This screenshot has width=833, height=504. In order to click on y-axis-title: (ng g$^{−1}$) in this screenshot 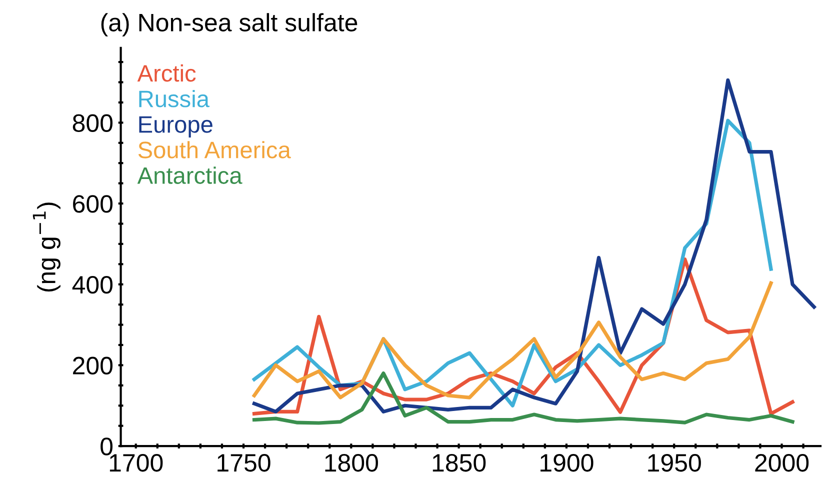, I will do `click(46, 247)`.